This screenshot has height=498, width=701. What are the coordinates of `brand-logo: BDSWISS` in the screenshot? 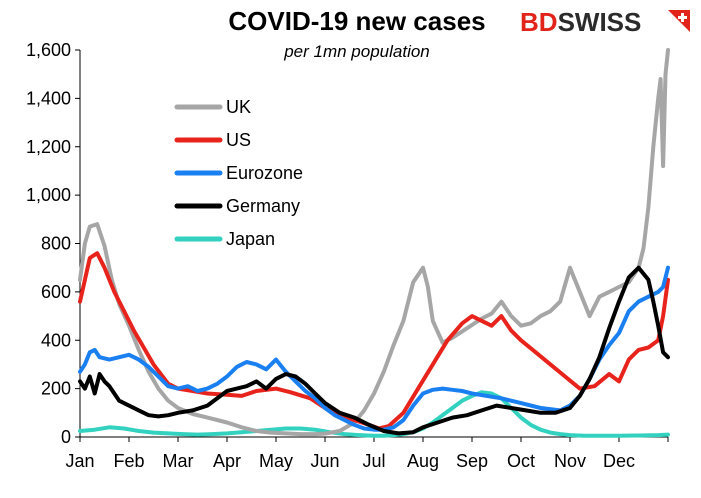 It's located at (605, 22).